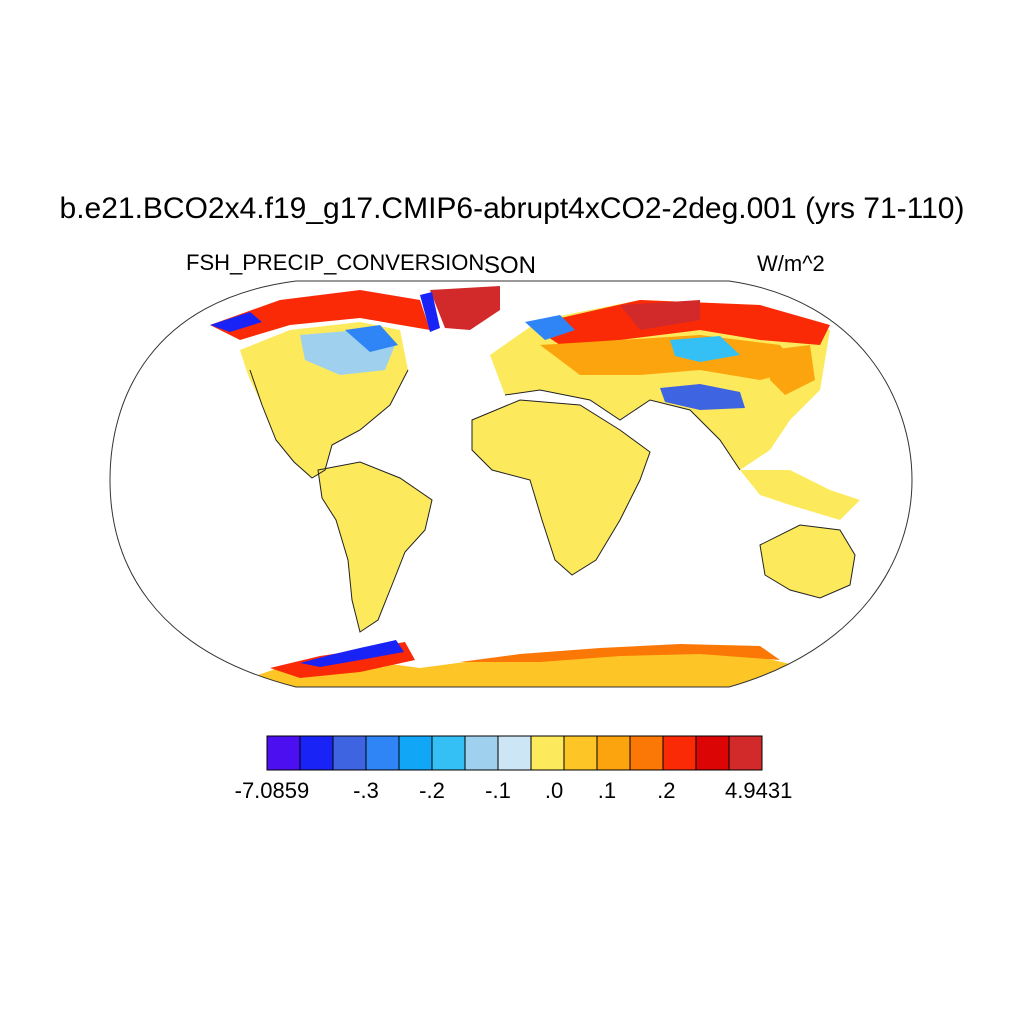 Image resolution: width=1024 pixels, height=1024 pixels. Describe the element at coordinates (702, 397) in the screenshot. I see `tibet-negative` at that location.